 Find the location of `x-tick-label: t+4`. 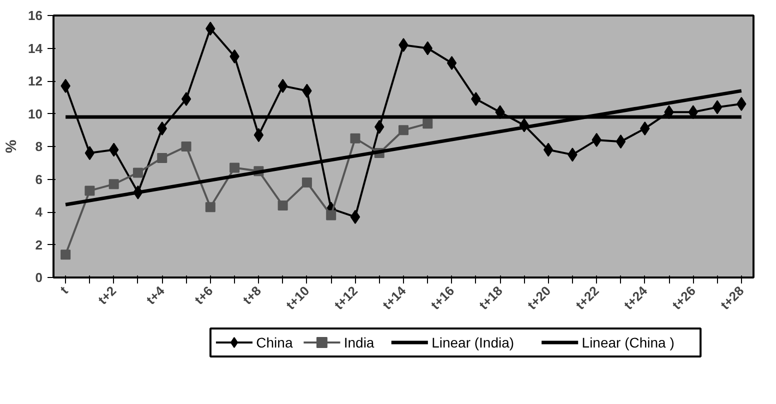

x-tick-label: t+4 is located at coordinates (155, 295).